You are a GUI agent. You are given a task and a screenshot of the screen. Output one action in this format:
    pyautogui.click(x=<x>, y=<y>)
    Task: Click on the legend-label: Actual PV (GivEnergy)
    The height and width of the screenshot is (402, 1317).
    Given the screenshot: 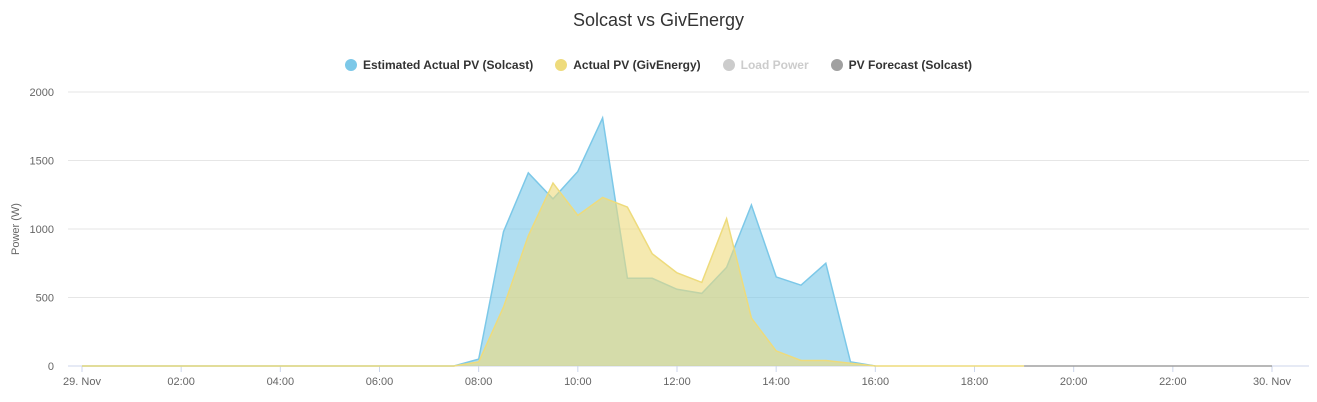 What is the action you would take?
    pyautogui.click(x=637, y=65)
    